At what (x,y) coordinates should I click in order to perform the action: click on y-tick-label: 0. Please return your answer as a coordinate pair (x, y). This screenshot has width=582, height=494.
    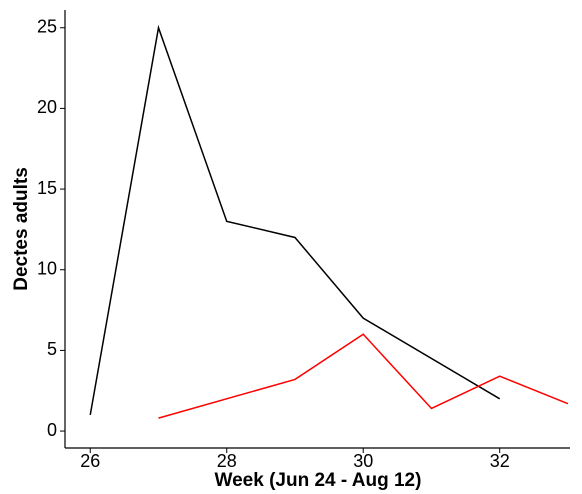
    Looking at the image, I should click on (52, 430).